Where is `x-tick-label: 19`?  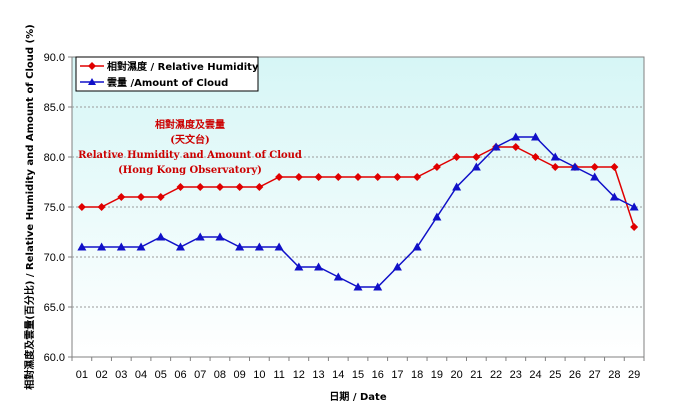 x-tick-label: 19 is located at coordinates (437, 375).